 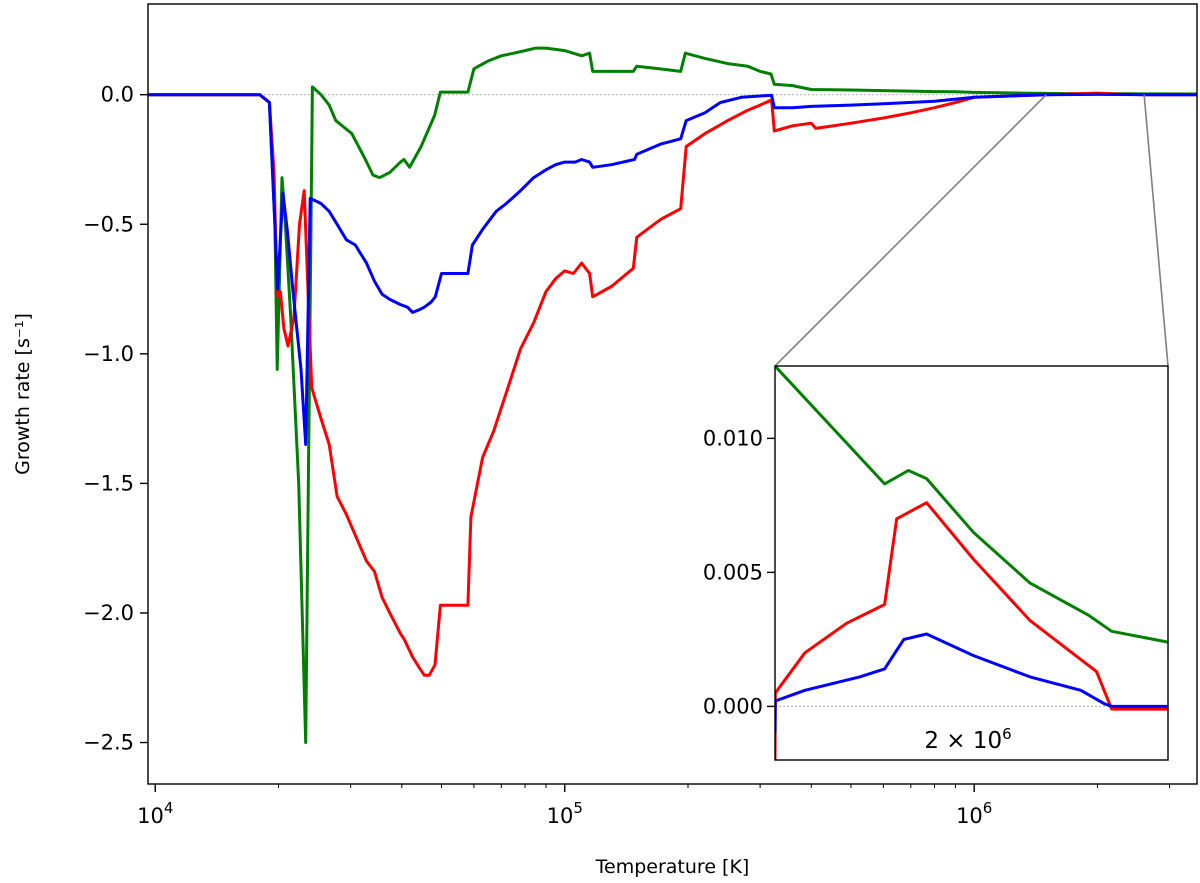 I want to click on inset-axes-frame, so click(x=971, y=563).